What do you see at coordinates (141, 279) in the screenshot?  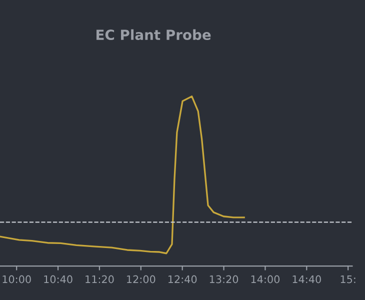 I see `x-tick-label: 12:00` at bounding box center [141, 279].